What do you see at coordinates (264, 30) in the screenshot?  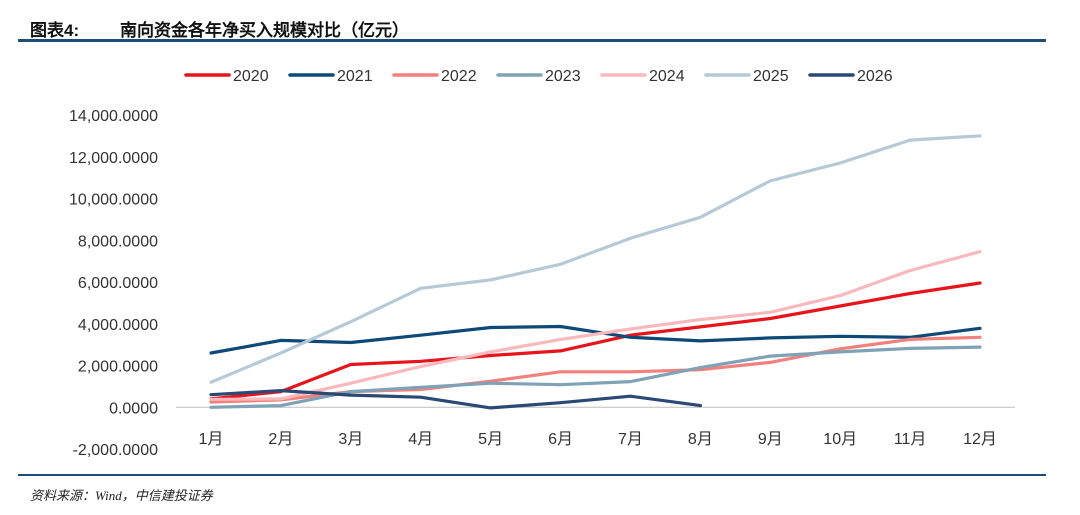 I see `chart-title: 南向资金各年净买入规模对比（亿元）` at bounding box center [264, 30].